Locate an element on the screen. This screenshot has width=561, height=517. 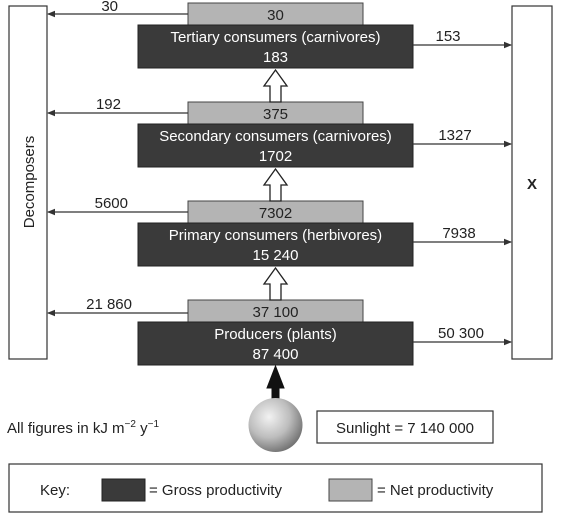
sunlight-arrow is located at coordinates (275, 382).